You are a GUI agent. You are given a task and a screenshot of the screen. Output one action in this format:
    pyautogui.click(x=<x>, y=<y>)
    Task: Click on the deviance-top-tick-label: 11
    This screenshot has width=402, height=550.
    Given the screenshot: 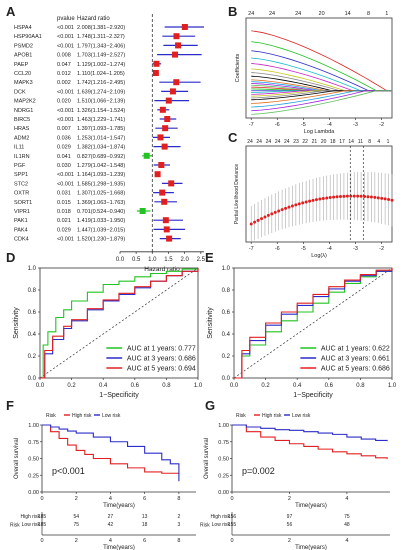 What is the action you would take?
    pyautogui.click(x=360, y=142)
    